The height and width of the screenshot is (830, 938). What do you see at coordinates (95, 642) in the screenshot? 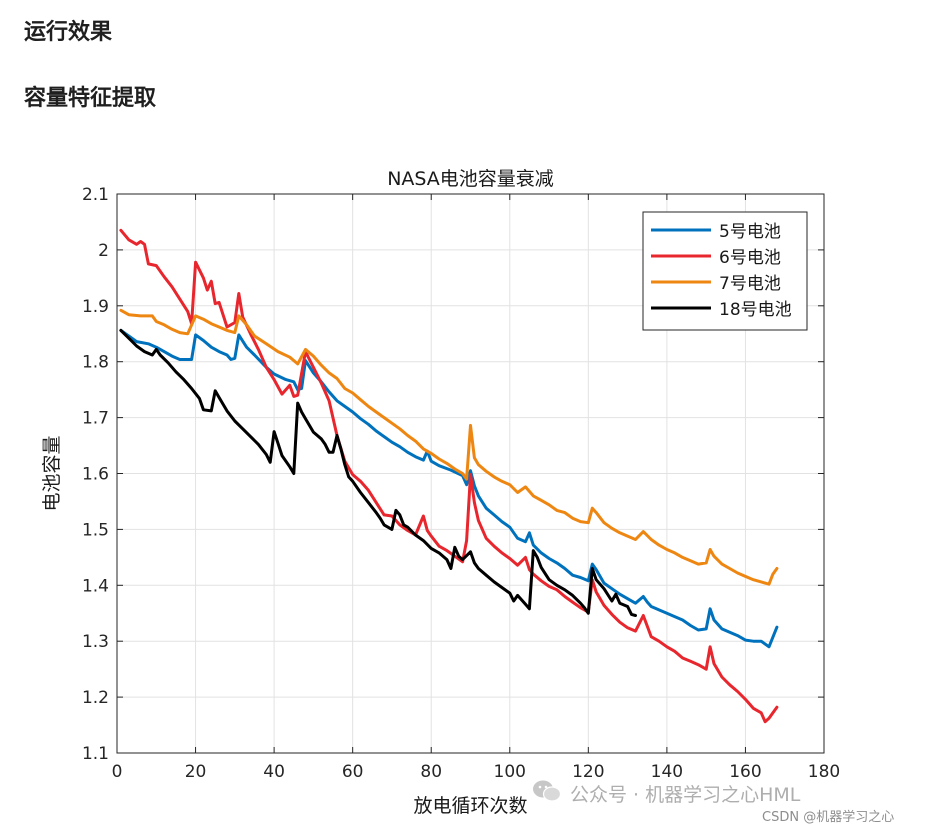
I see `y-tick-label: 1.3` at bounding box center [95, 642].